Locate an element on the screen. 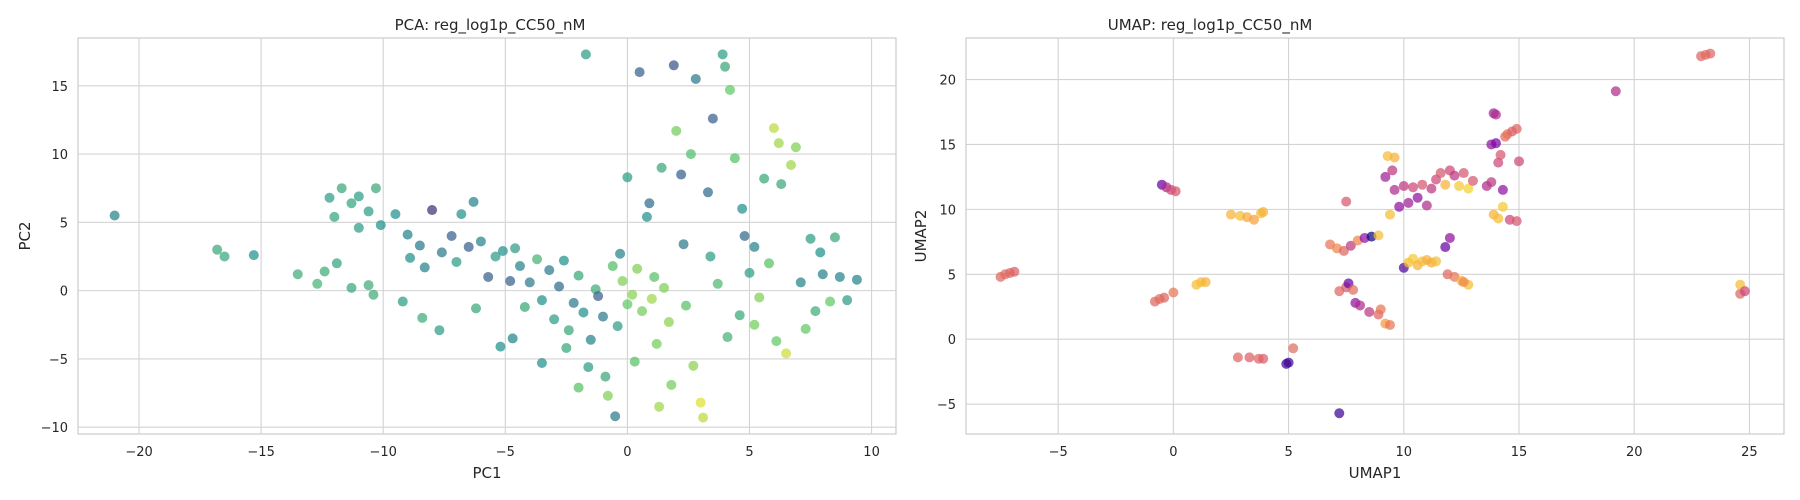 The image size is (1800, 500). umap-y-tick-label: 0 is located at coordinates (952, 340).